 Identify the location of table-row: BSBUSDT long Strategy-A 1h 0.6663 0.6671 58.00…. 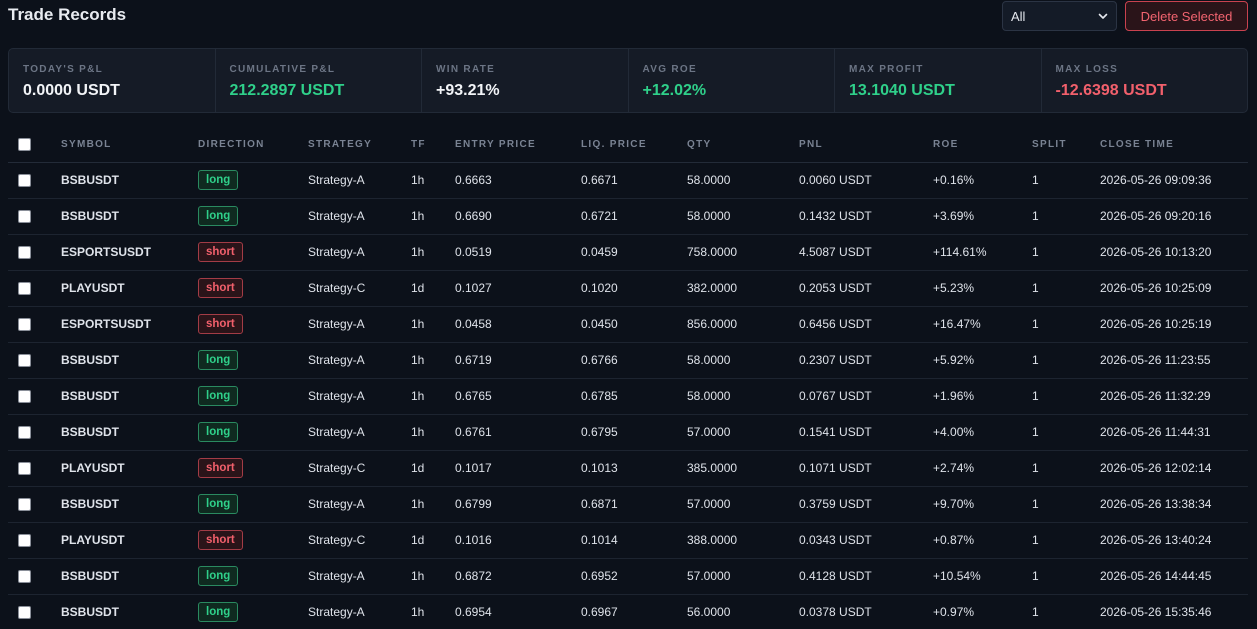
(628, 180).